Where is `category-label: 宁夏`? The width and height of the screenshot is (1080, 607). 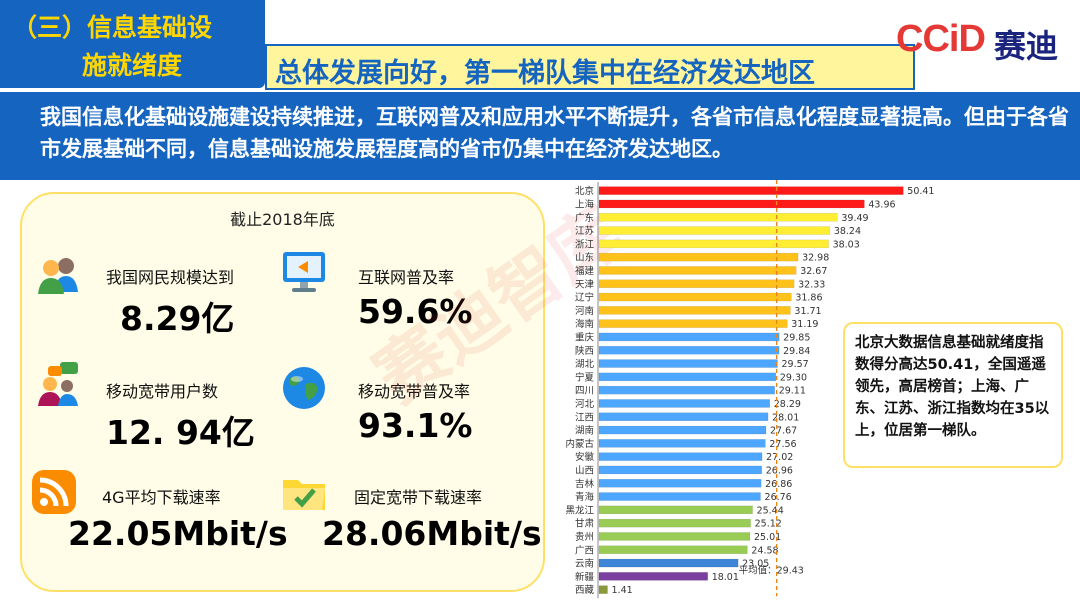
category-label: 宁夏 is located at coordinates (585, 377).